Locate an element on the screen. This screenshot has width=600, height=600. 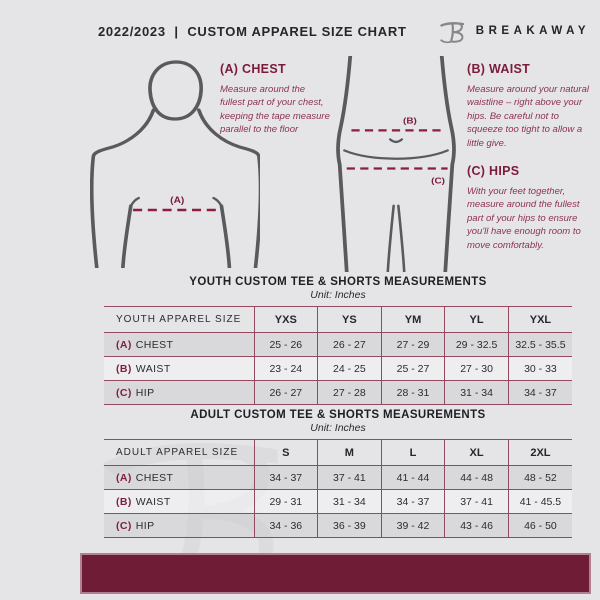
measurement-value-cell: 27 - 30 is located at coordinates (476, 368).